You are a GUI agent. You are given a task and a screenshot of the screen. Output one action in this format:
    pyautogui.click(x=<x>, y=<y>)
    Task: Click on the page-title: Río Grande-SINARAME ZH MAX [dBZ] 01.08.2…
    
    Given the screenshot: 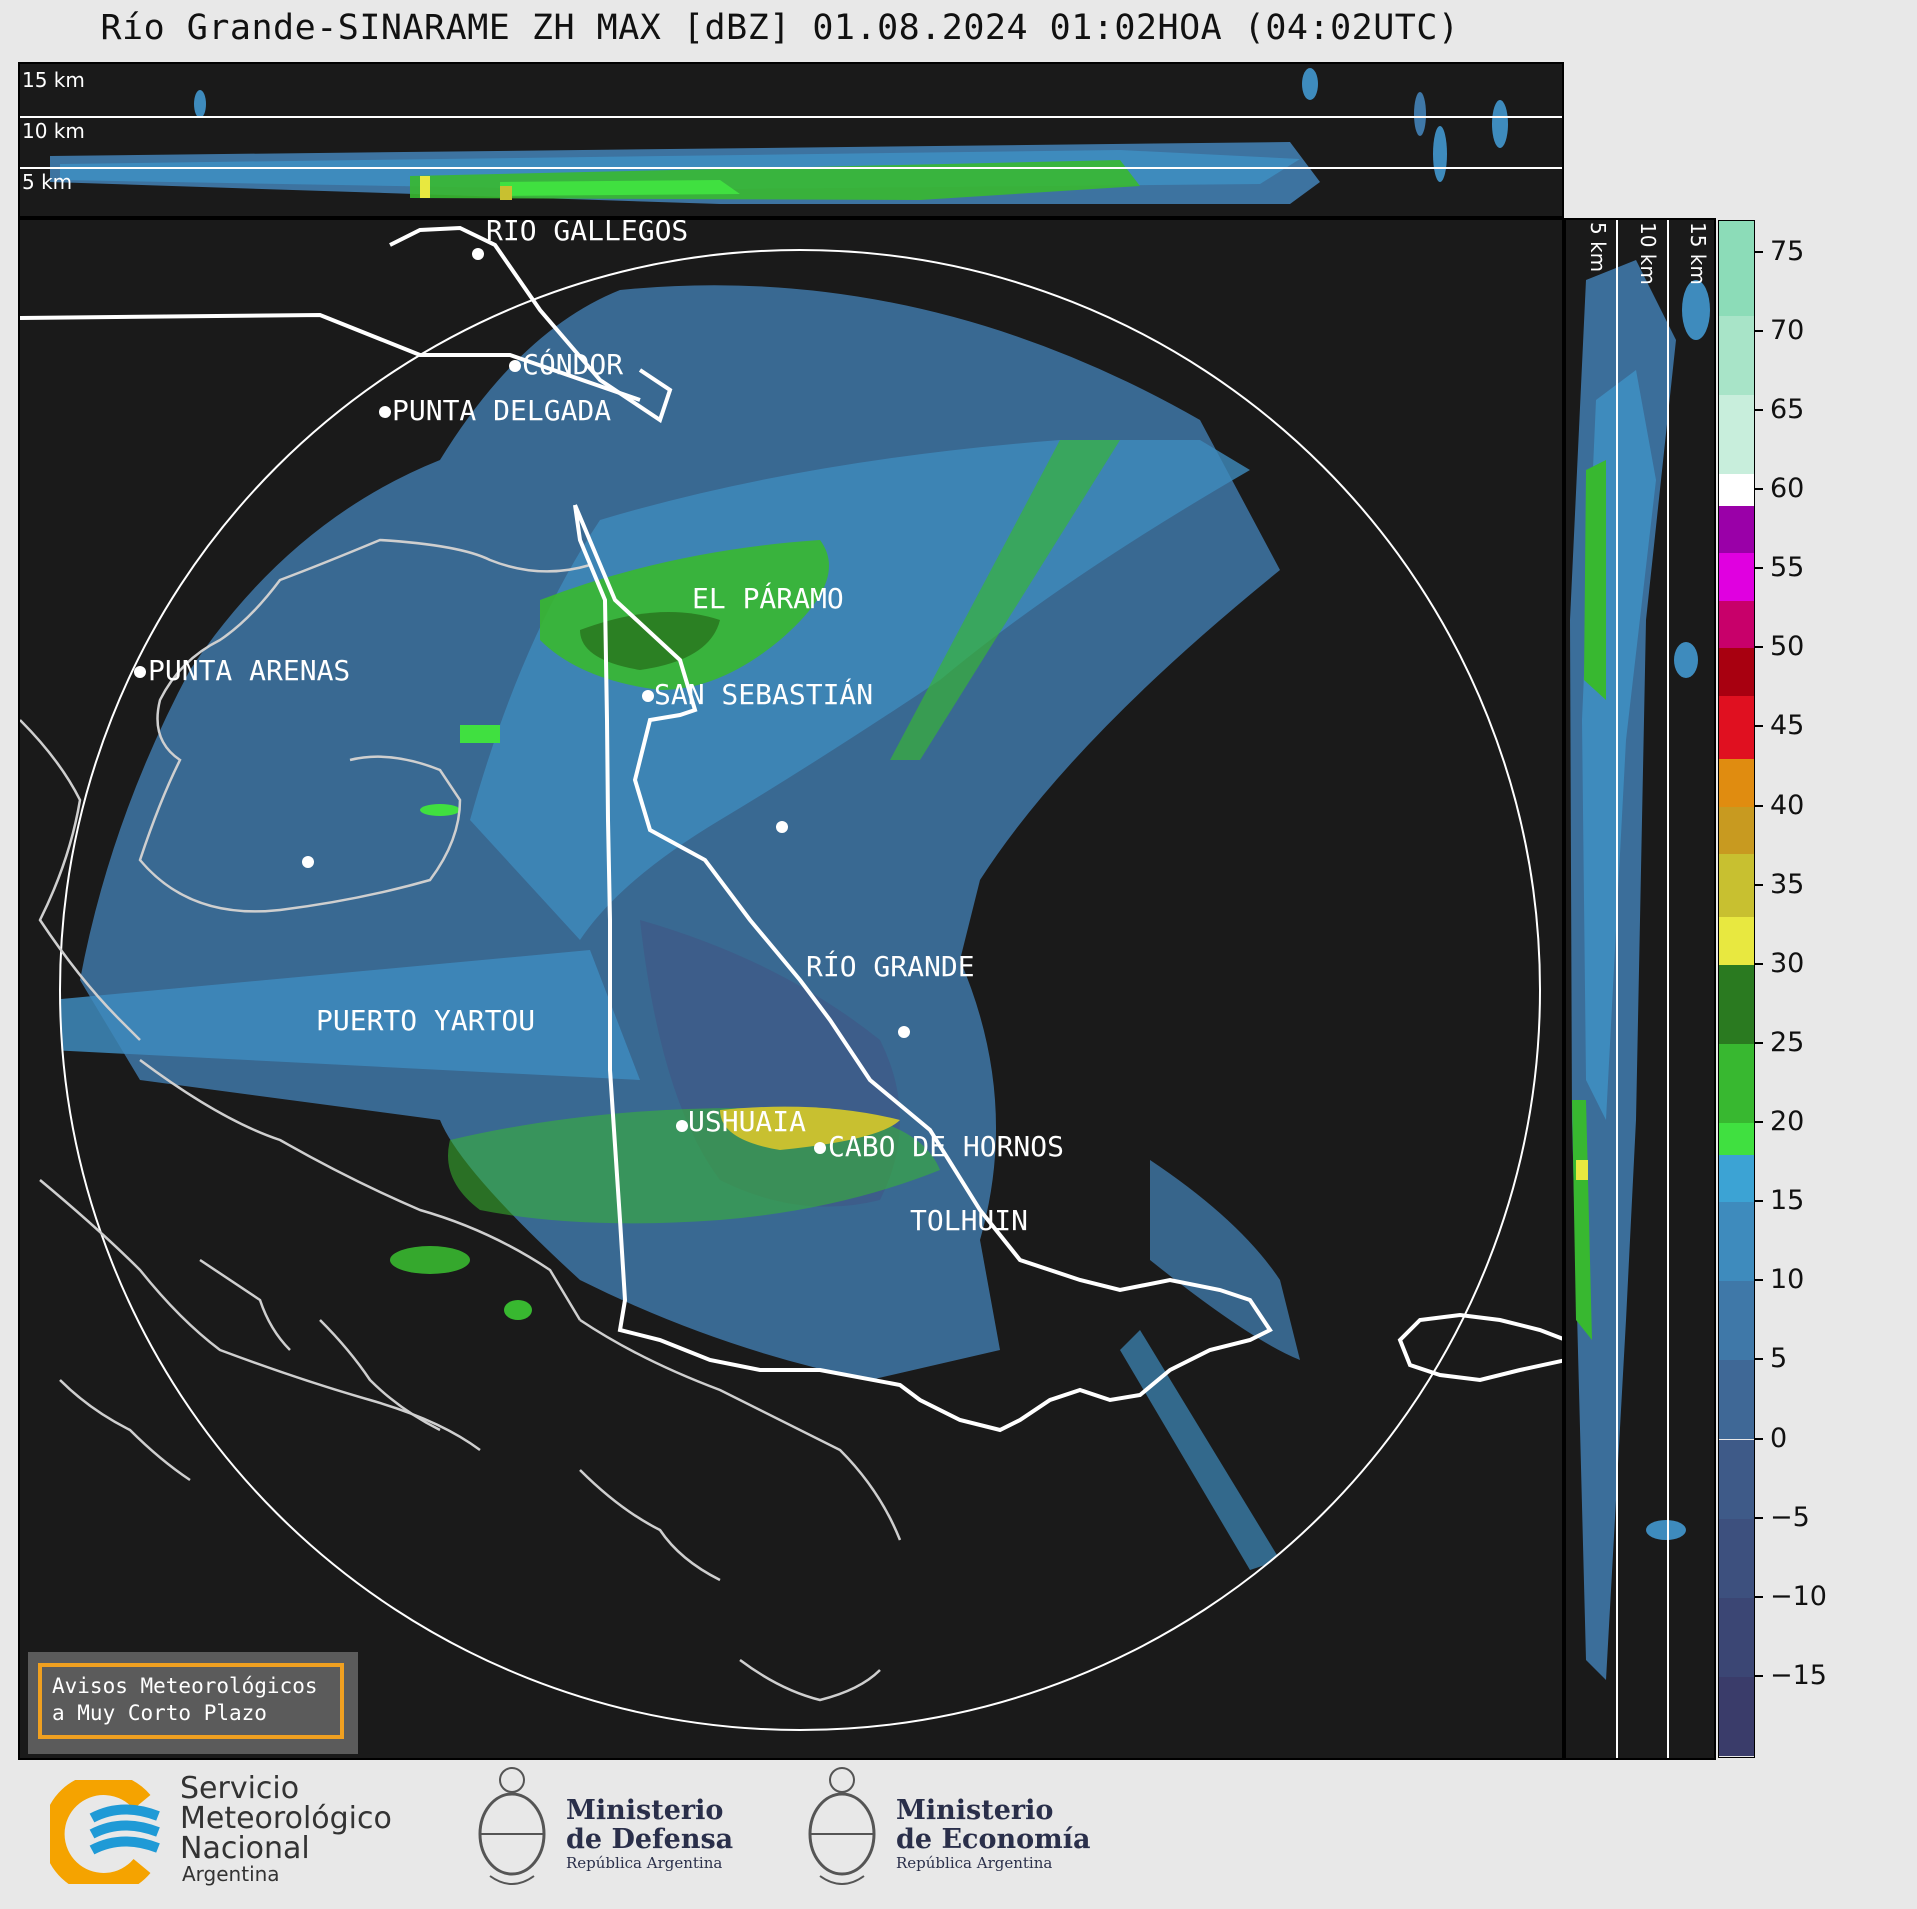 What is the action you would take?
    pyautogui.click(x=780, y=28)
    